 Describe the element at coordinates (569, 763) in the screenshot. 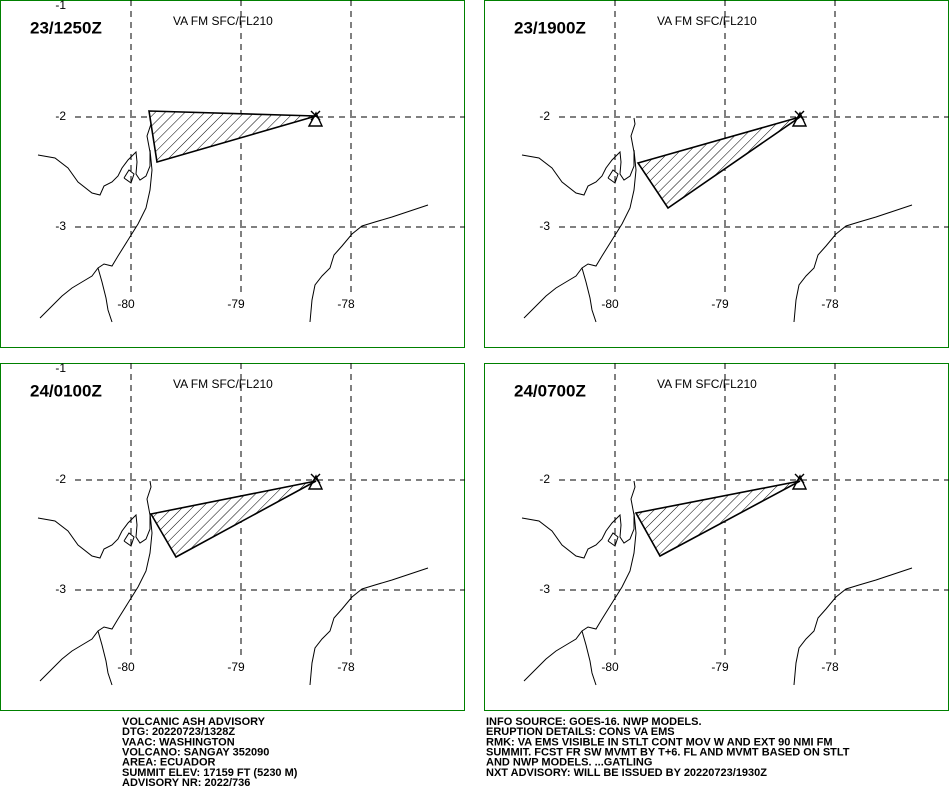

I see `advisory-line: AND NWP MODELS. ...GATLING` at that location.